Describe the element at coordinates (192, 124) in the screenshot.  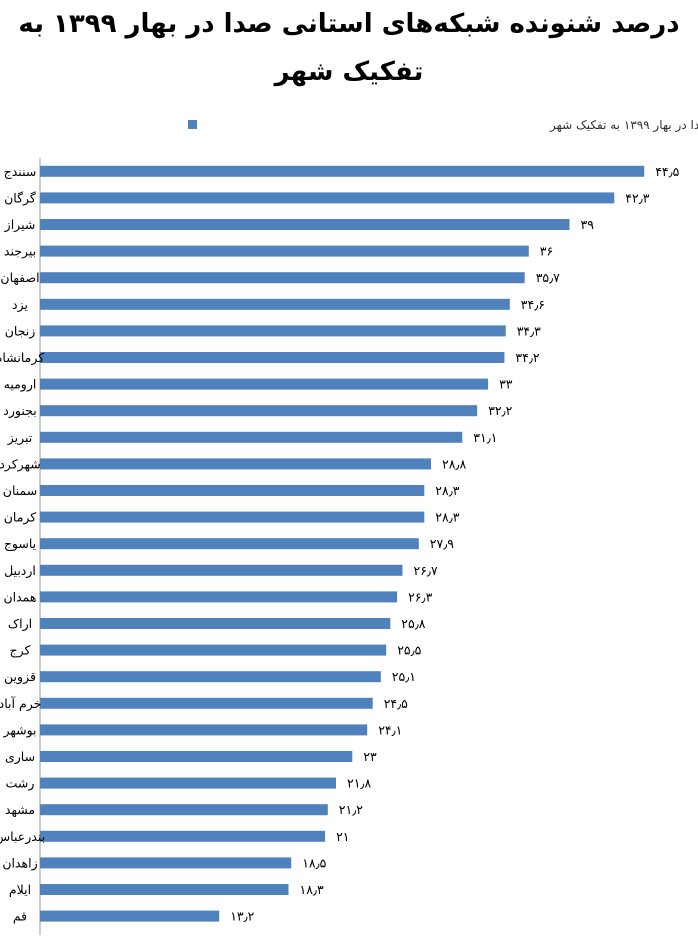
I see `legend-swatch` at that location.